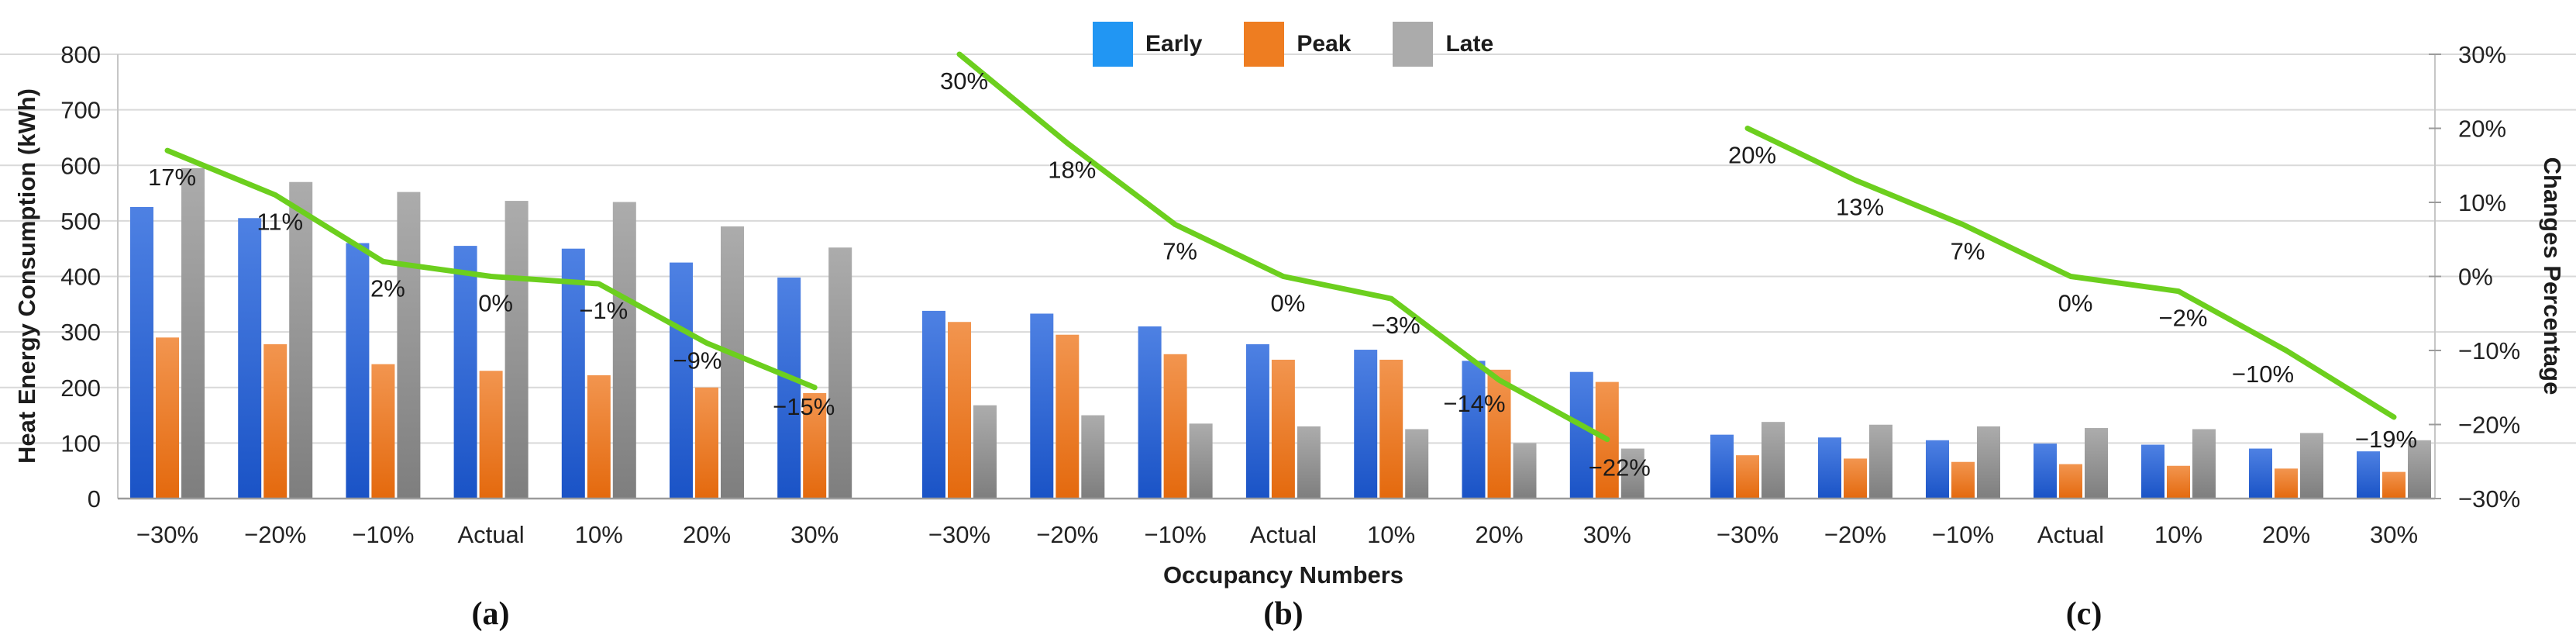  I want to click on x-axis-title: Occupancy Numbers, so click(1283, 574).